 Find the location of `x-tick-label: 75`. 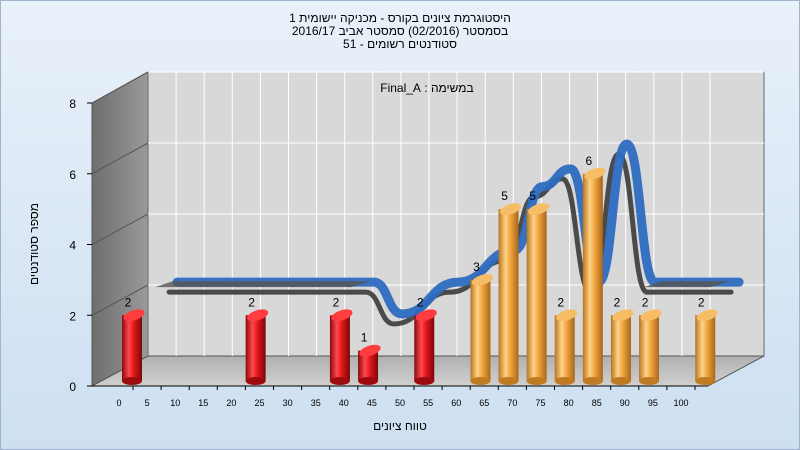

x-tick-label: 75 is located at coordinates (540, 403).